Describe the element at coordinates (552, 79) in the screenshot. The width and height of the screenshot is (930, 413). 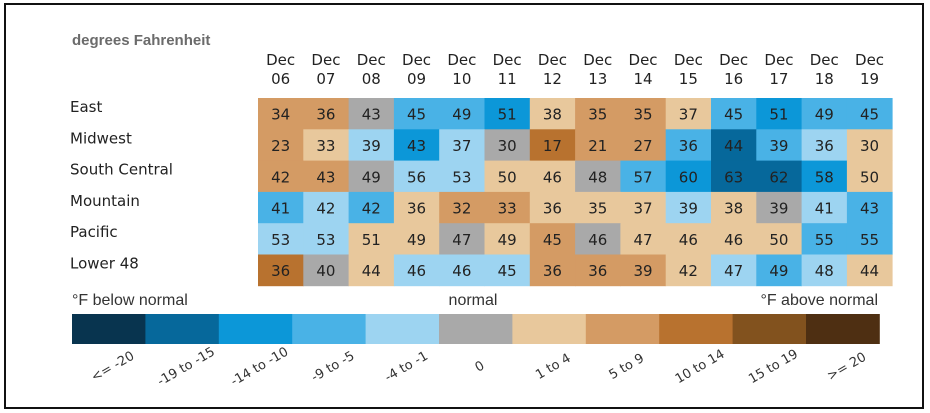
I see `column-header-day: 12` at that location.